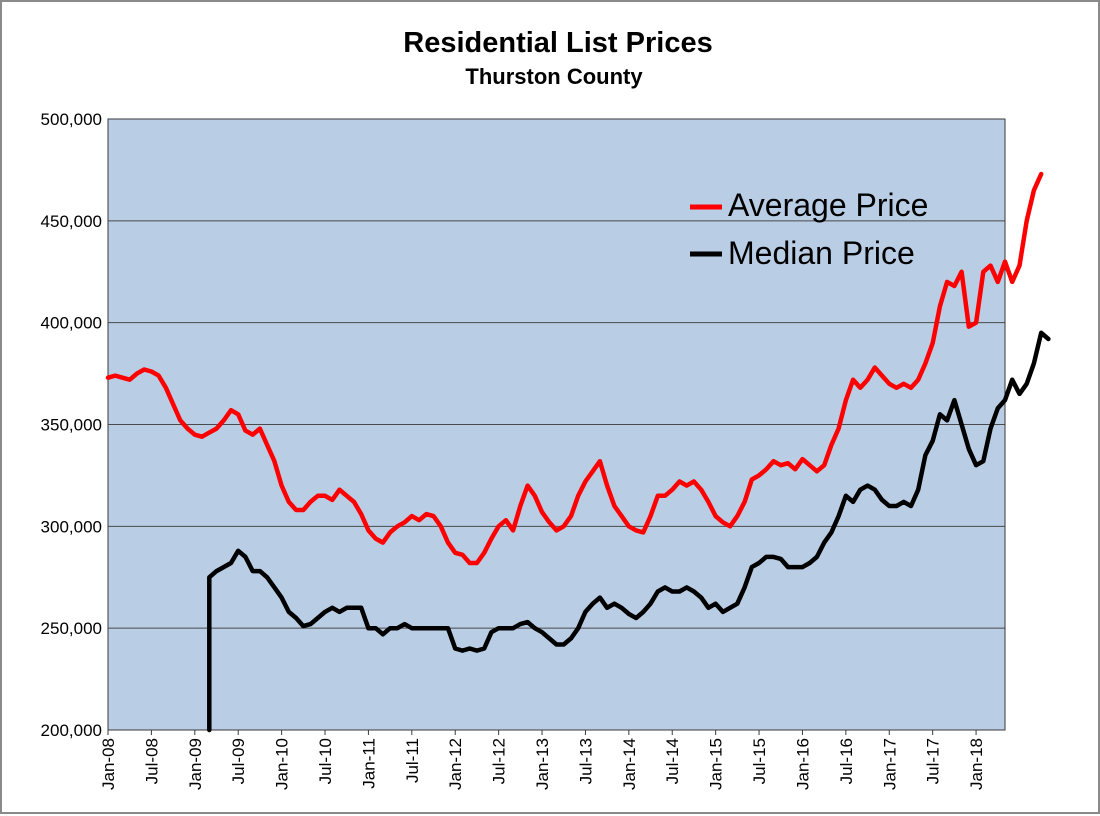 The height and width of the screenshot is (816, 1100). What do you see at coordinates (889, 764) in the screenshot?
I see `x-tick-label: Jan-17` at bounding box center [889, 764].